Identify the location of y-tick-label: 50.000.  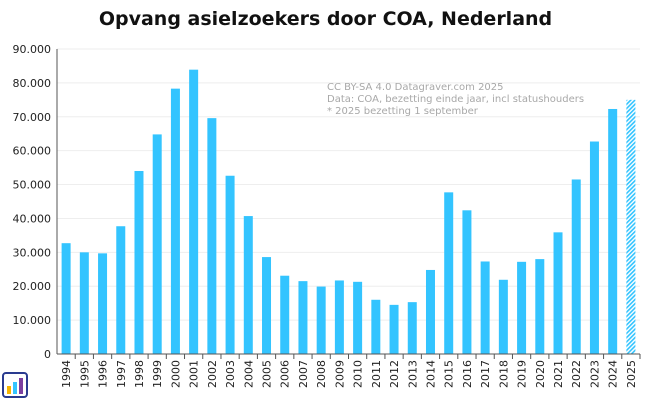
(32, 185).